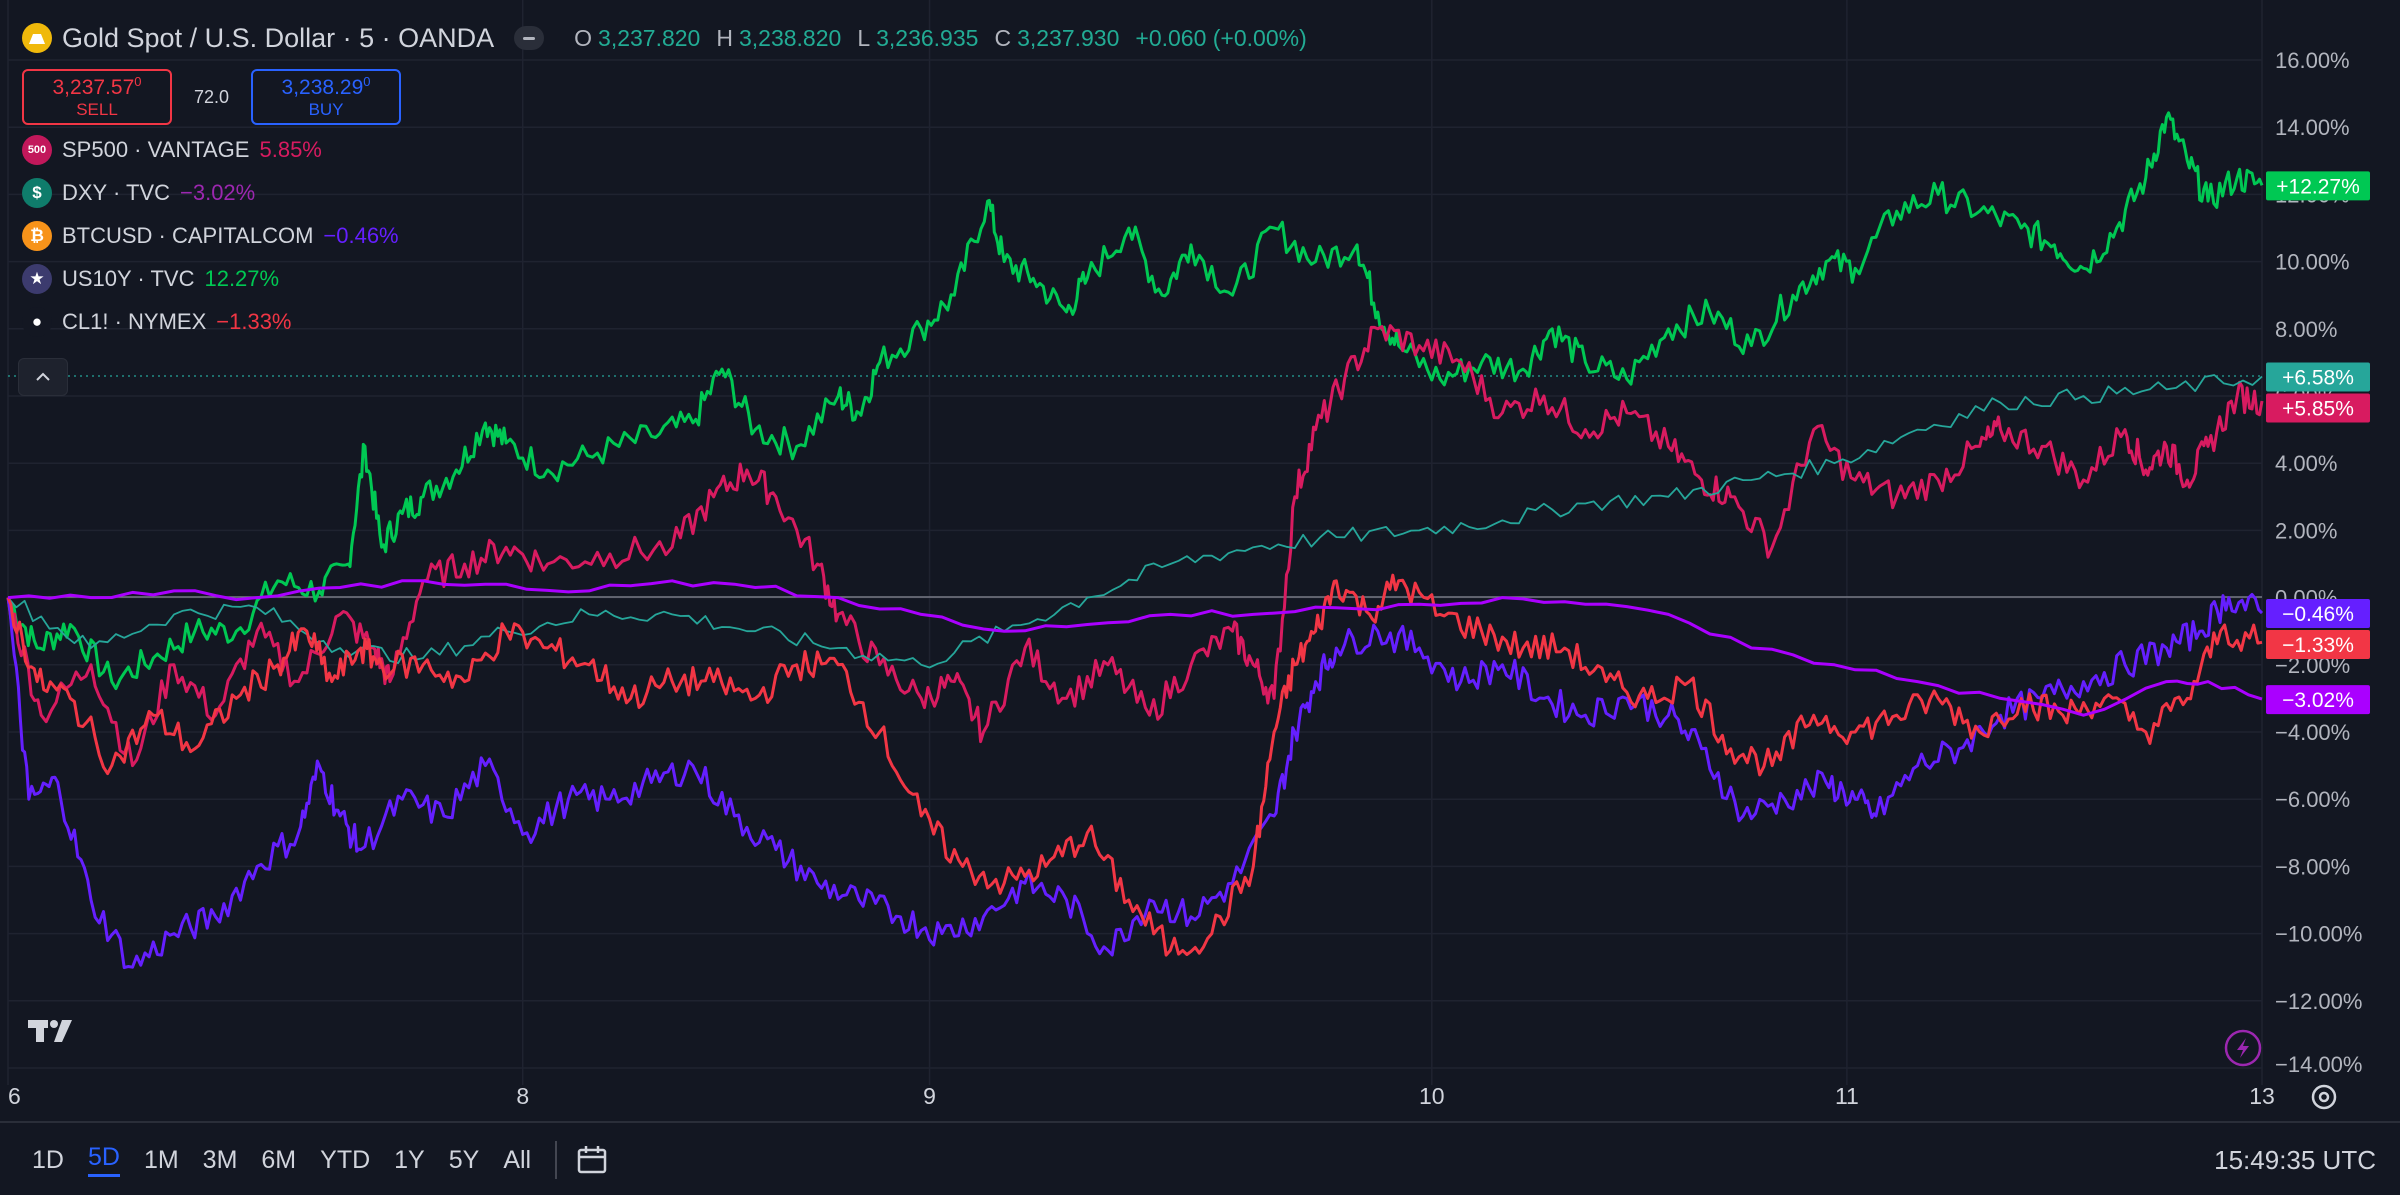 This screenshot has height=1195, width=2400. Describe the element at coordinates (2306, 463) in the screenshot. I see `y-tick-label: 4.00%` at that location.